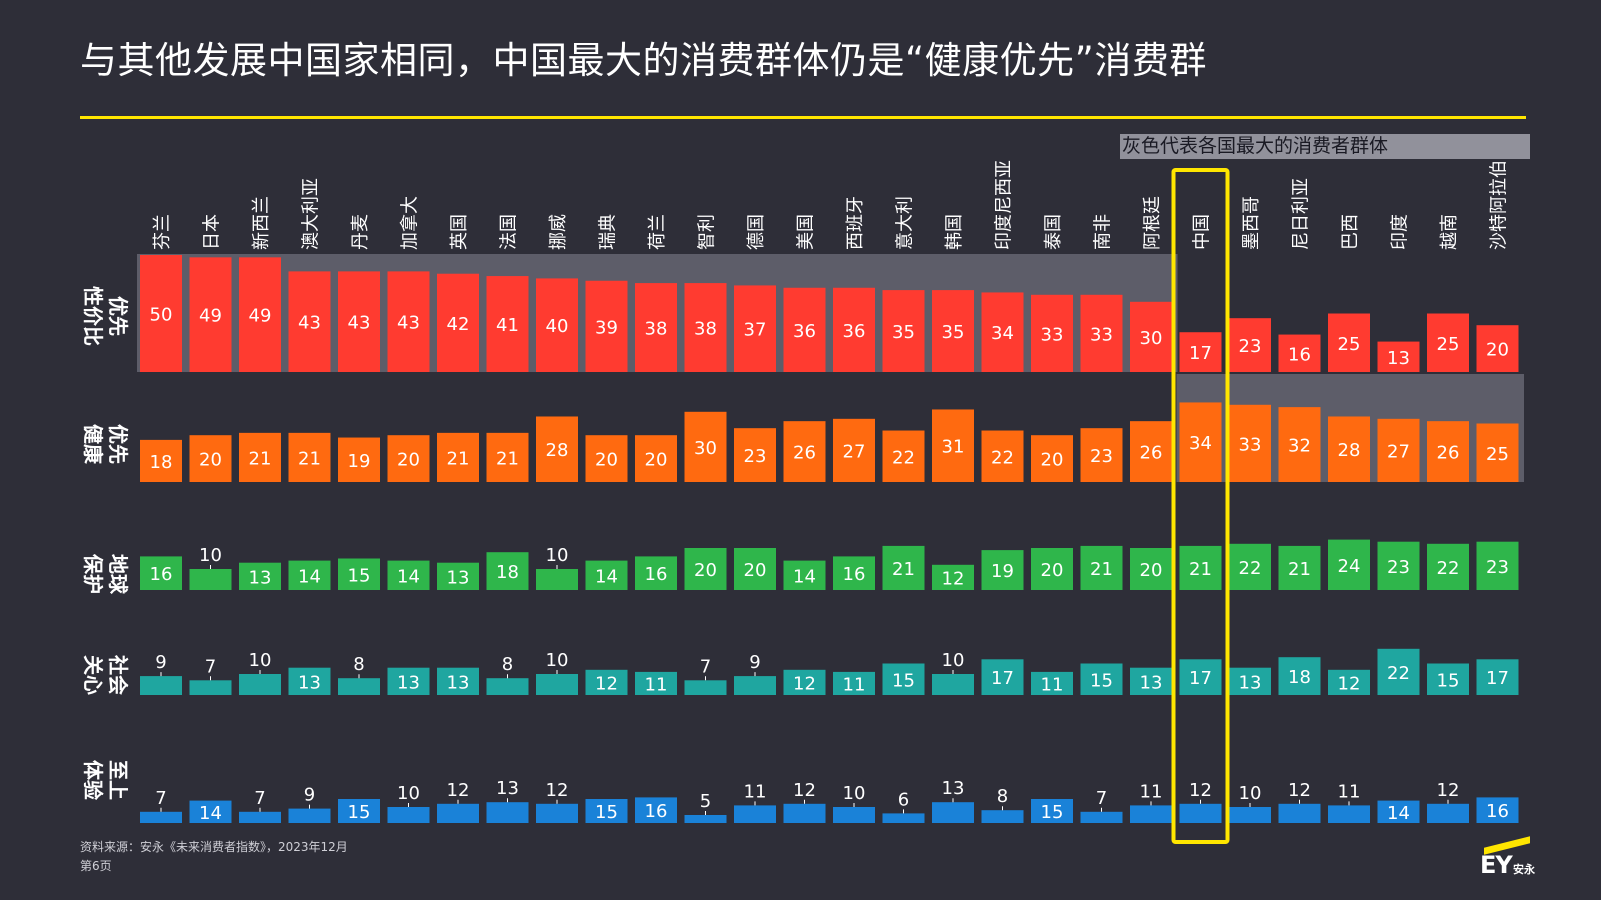 The image size is (1601, 900). What do you see at coordinates (210, 316) in the screenshot?
I see `bar-value-label: 49` at bounding box center [210, 316].